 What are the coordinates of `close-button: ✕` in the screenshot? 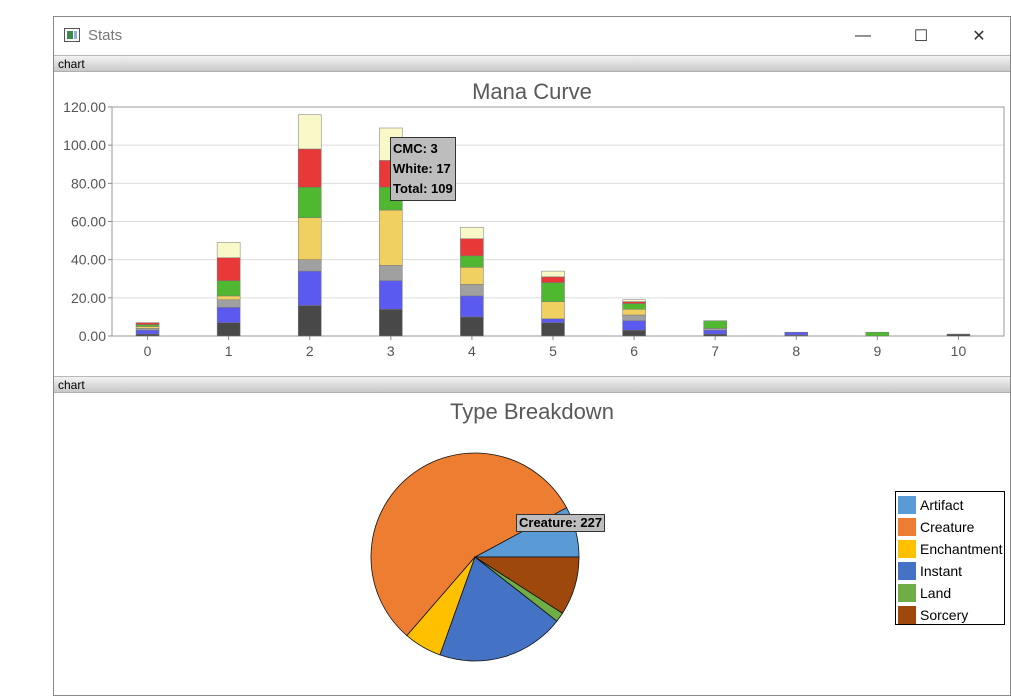 It's located at (979, 36).